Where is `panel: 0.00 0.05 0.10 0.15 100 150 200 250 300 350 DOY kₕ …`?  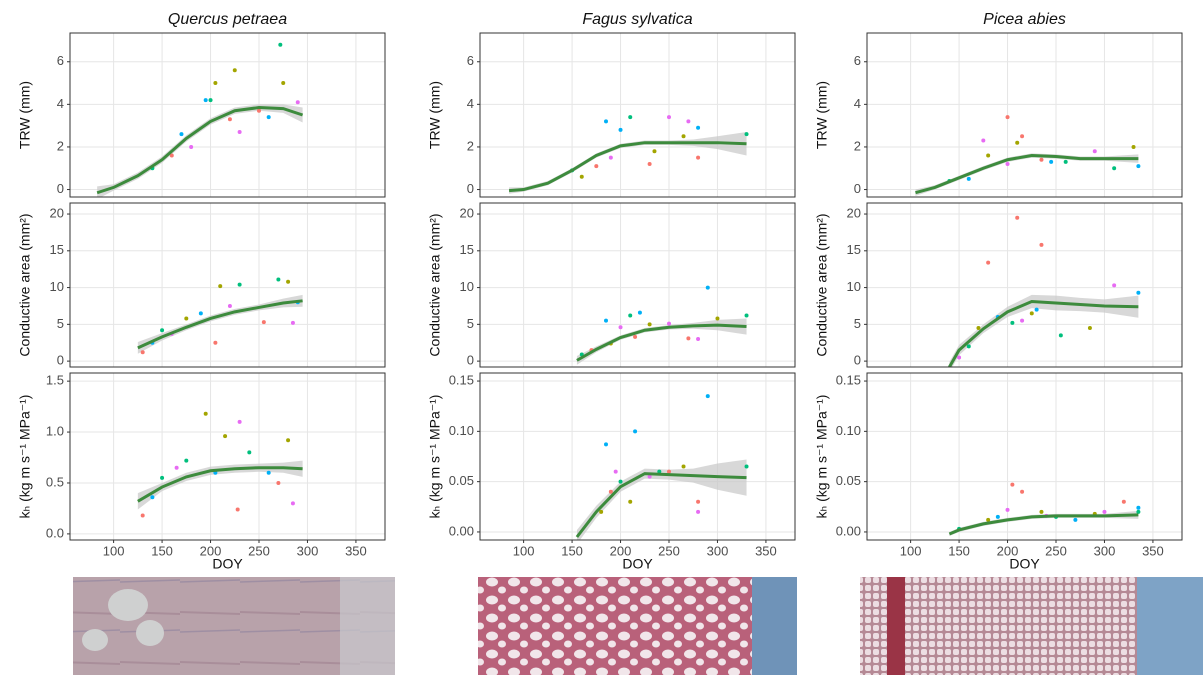
panel: 0.00 0.05 0.10 0.15 100 150 200 250 300 350 DOY kₕ … is located at coordinates (998, 472).